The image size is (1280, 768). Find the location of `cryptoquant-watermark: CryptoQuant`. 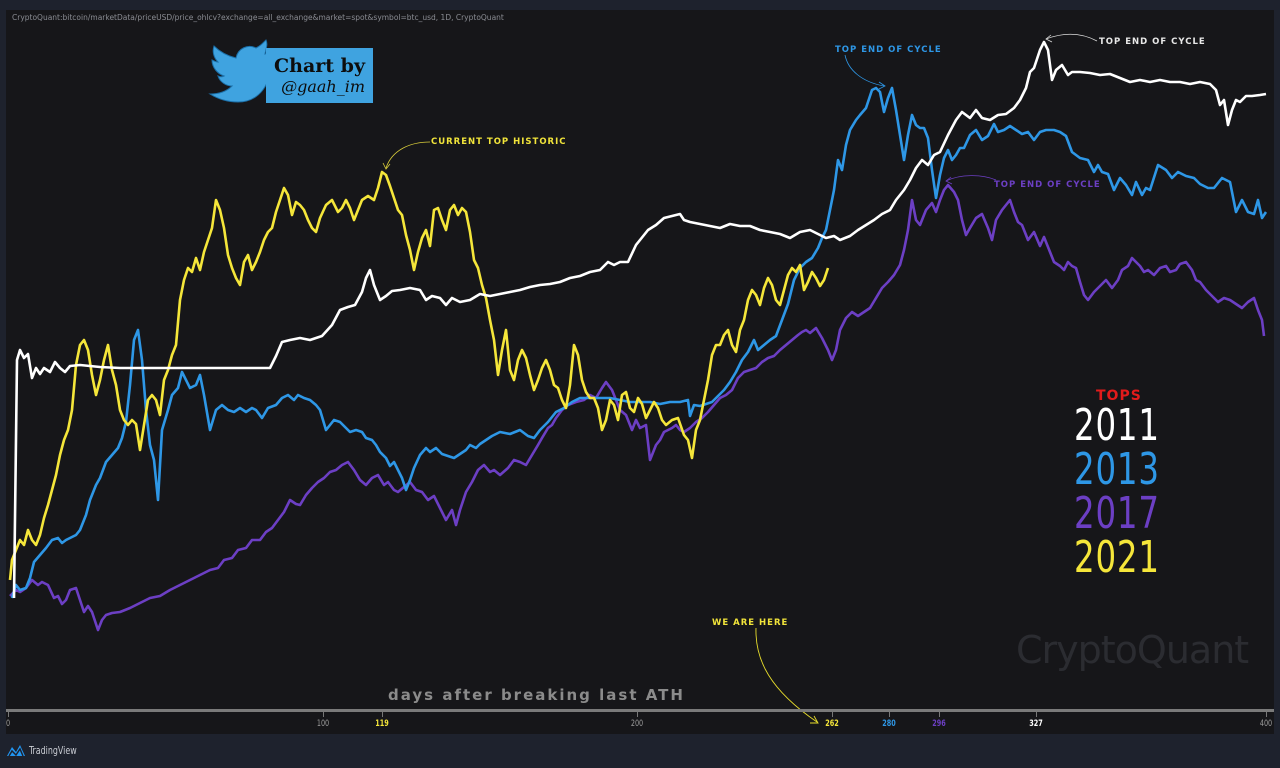

cryptoquant-watermark: CryptoQuant is located at coordinates (1132, 650).